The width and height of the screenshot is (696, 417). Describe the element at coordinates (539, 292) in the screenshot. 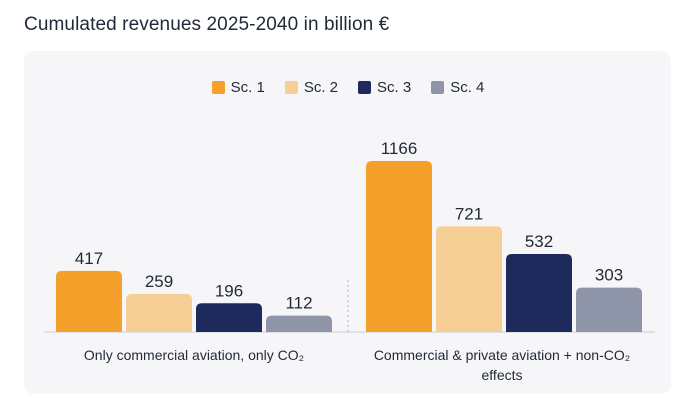

I see `bar-sc3-group2` at that location.